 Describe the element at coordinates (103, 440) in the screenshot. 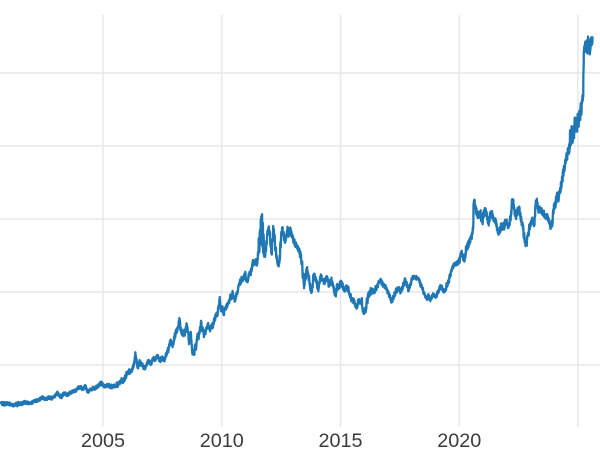

I see `svg-text: 2005` at that location.